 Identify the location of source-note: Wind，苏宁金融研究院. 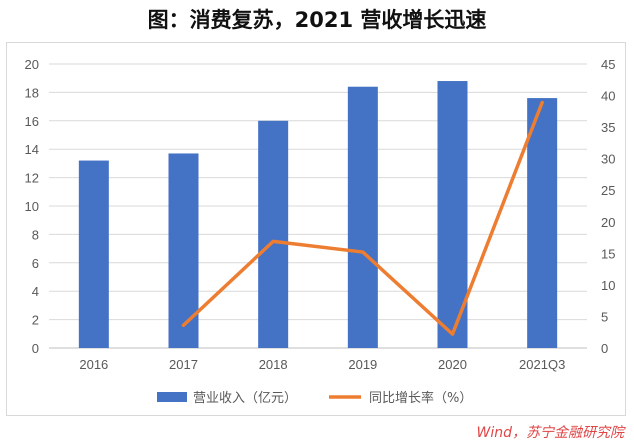
(550, 433).